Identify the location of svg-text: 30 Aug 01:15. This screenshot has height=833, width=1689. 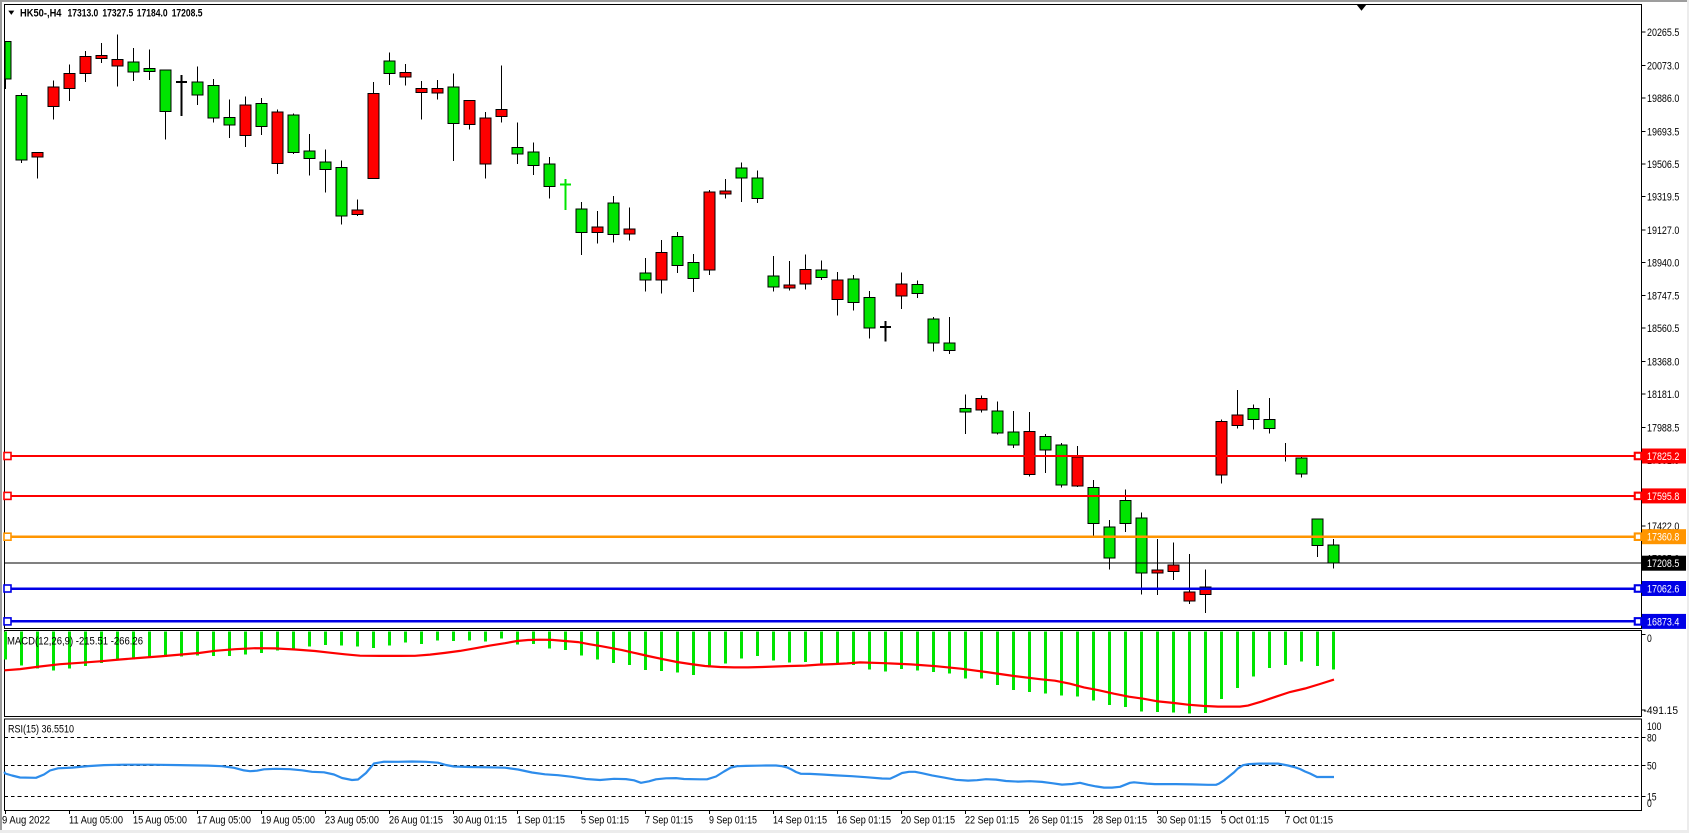
(480, 821).